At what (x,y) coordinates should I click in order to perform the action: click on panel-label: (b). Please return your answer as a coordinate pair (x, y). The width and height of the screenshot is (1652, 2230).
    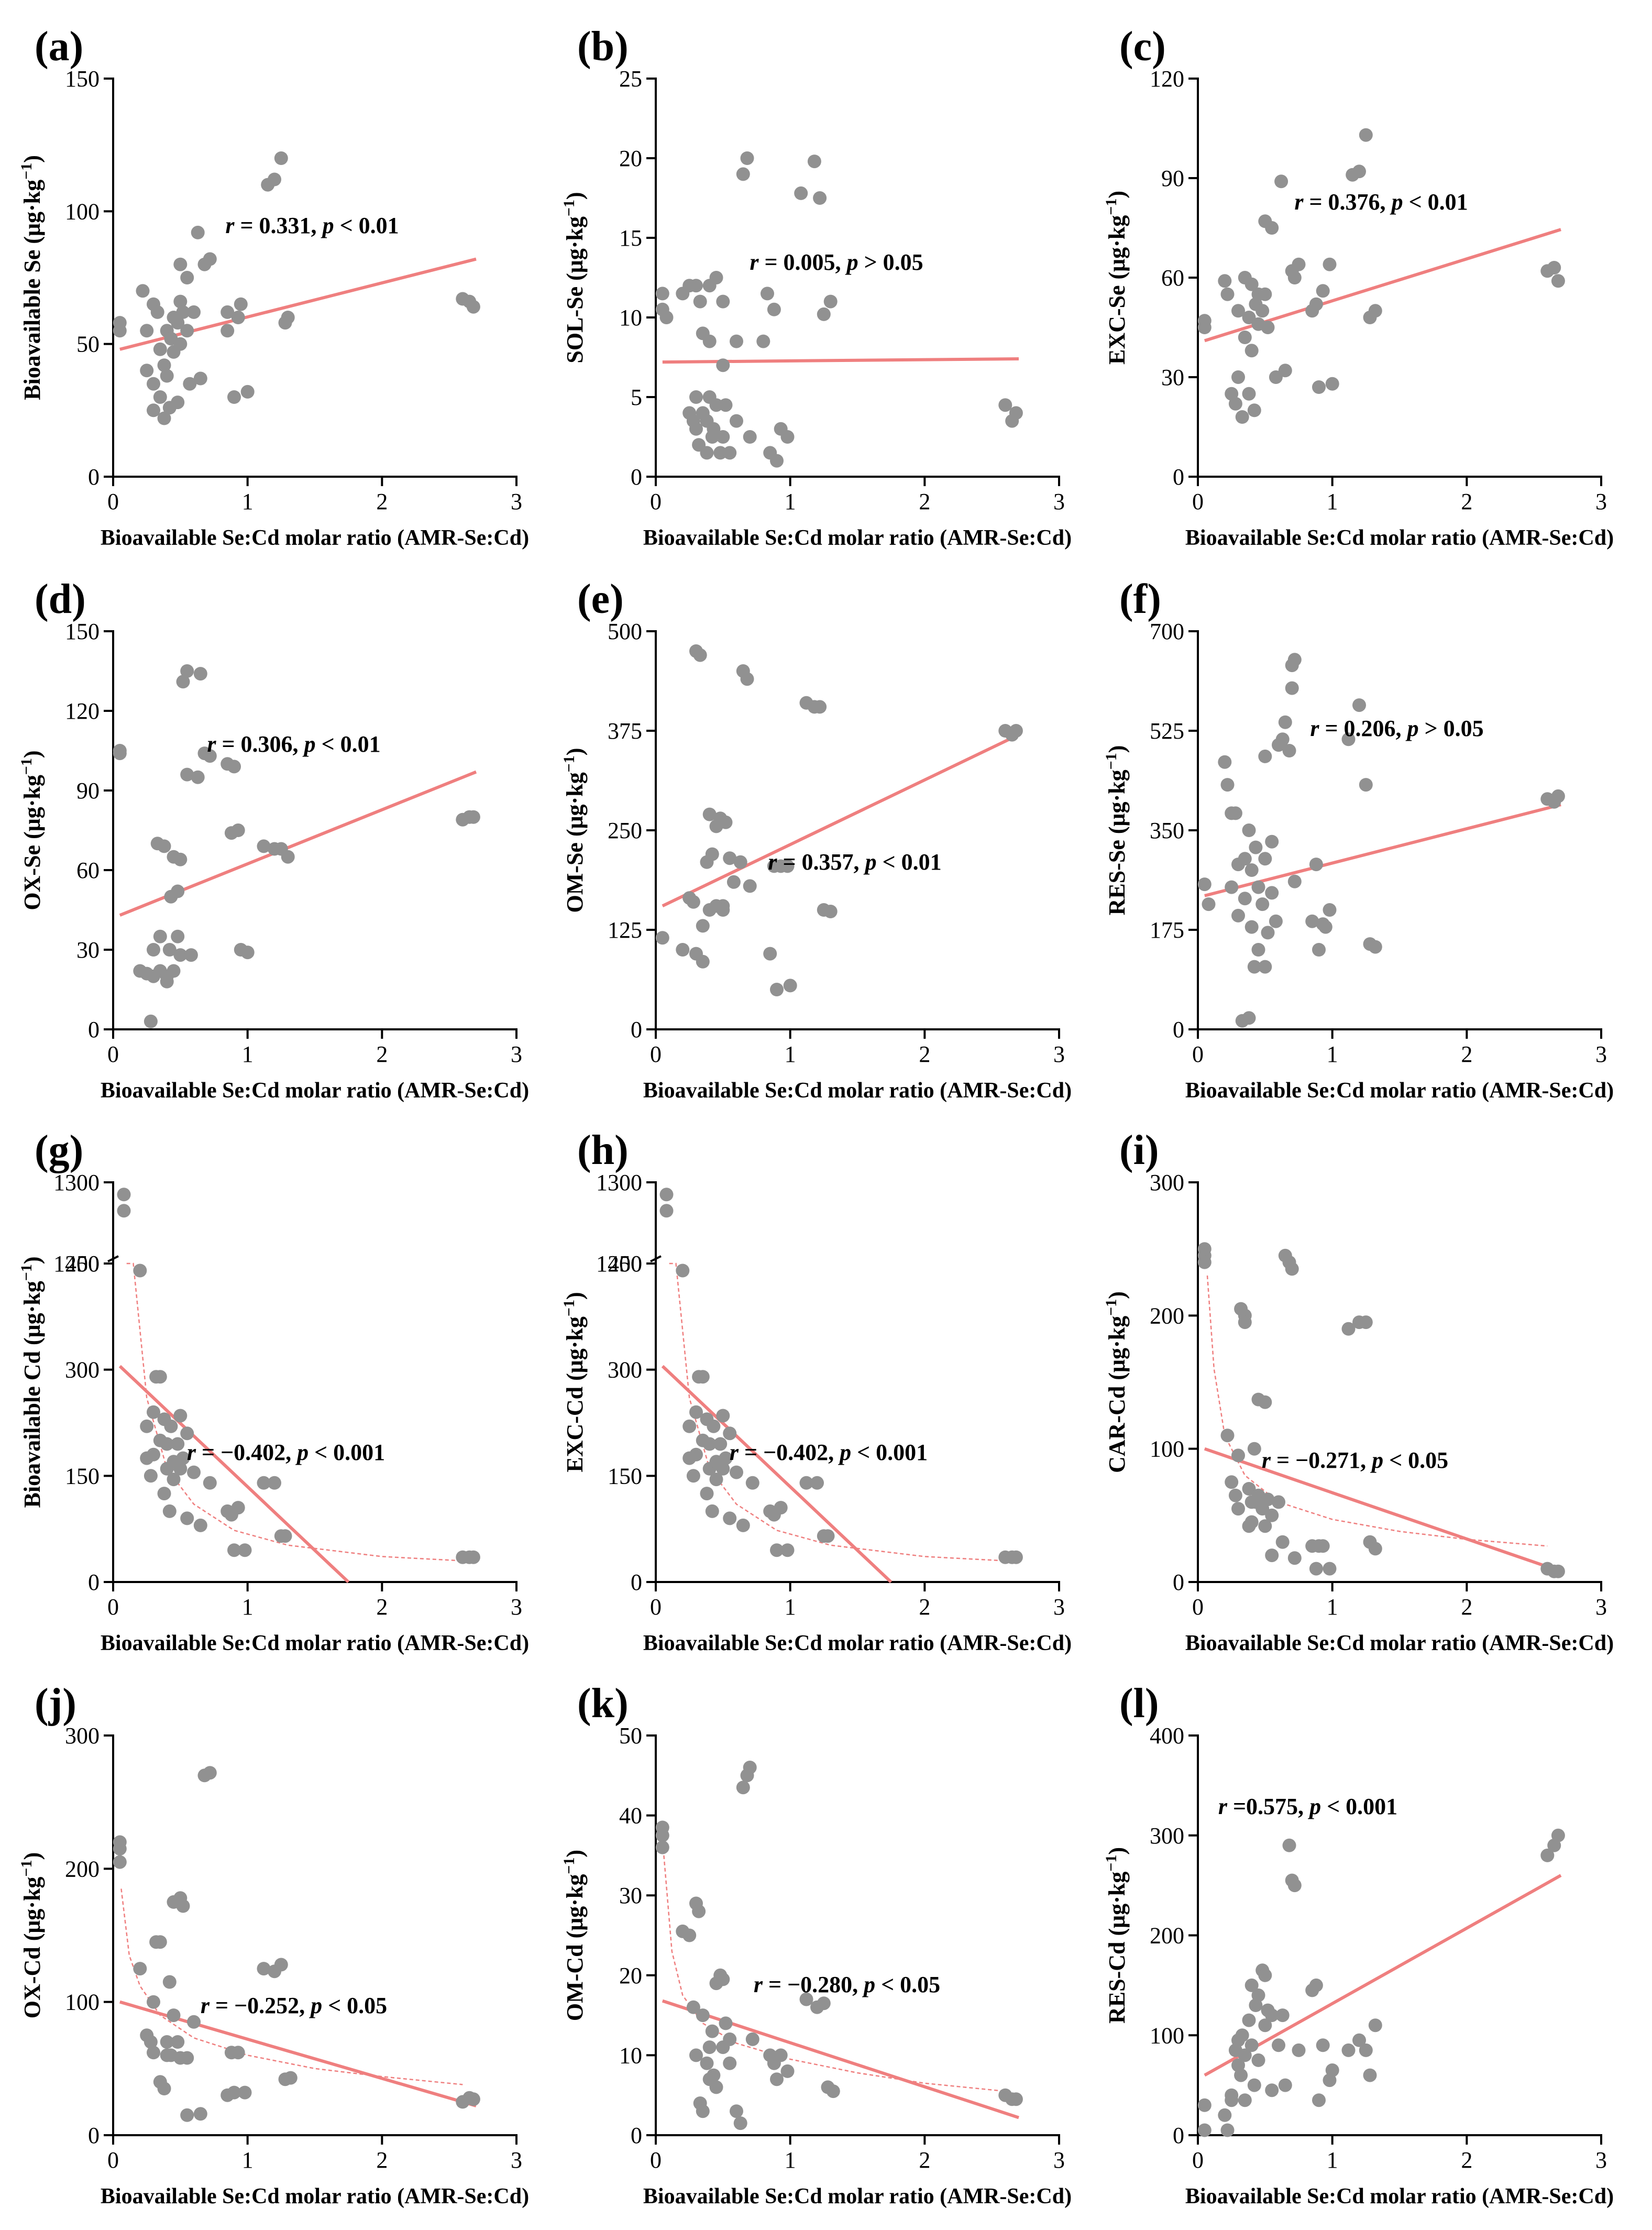
    Looking at the image, I should click on (603, 47).